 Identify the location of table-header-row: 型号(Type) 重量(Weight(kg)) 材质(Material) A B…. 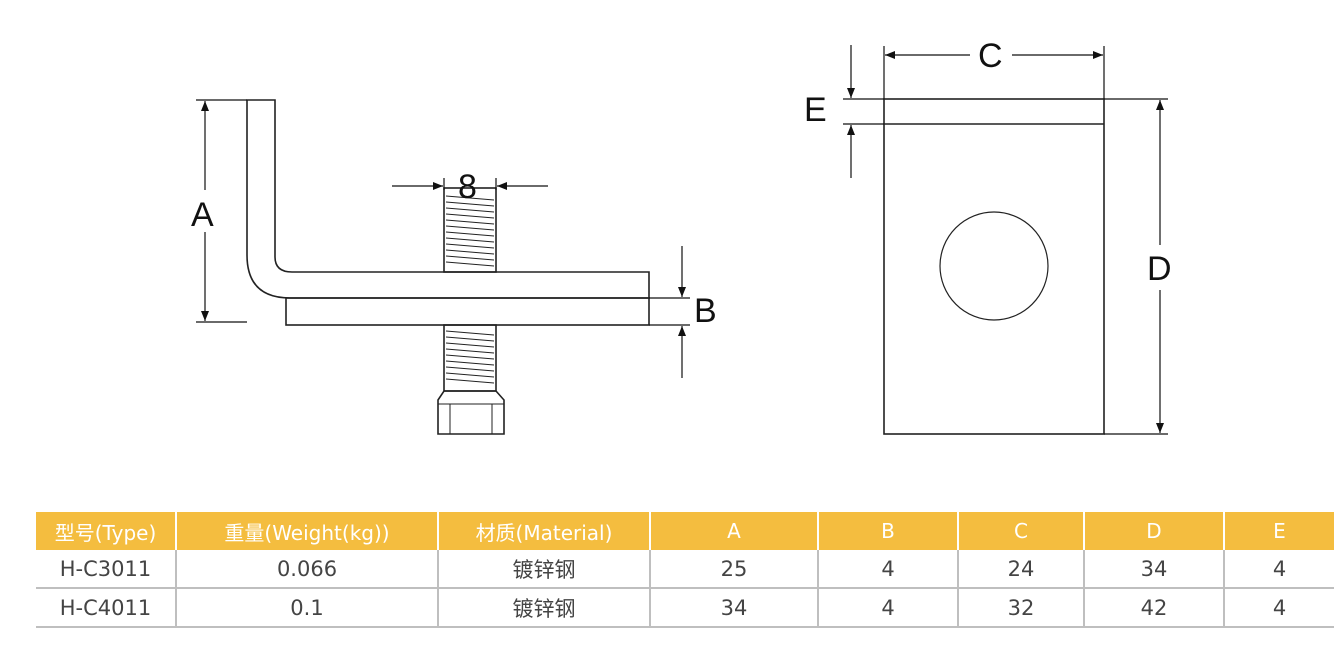
(685, 531).